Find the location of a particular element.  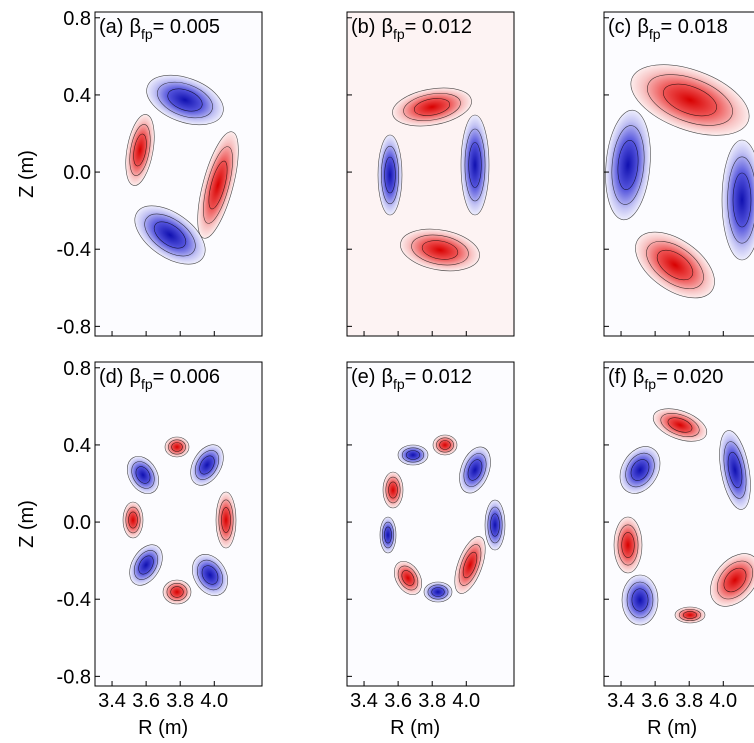

beta-value: = 0.020 is located at coordinates (689, 377).